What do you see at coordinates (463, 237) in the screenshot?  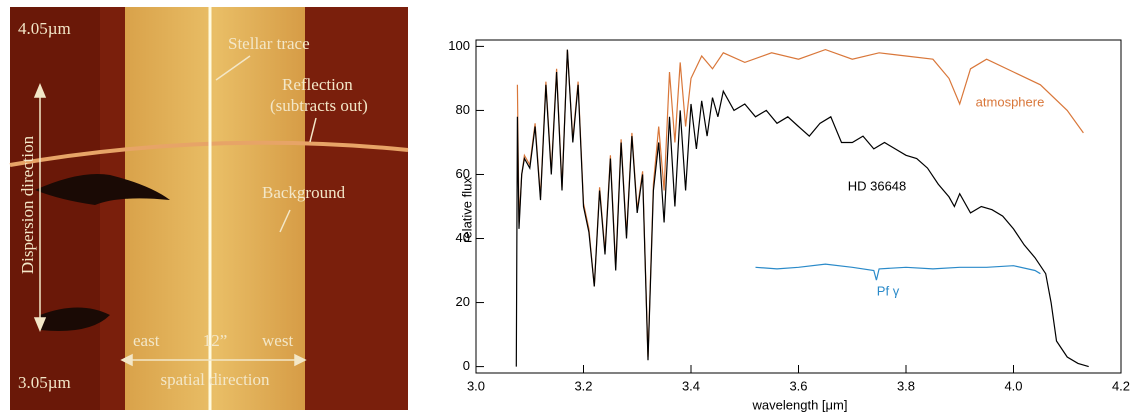 I see `y-tick-label: 40` at bounding box center [463, 237].